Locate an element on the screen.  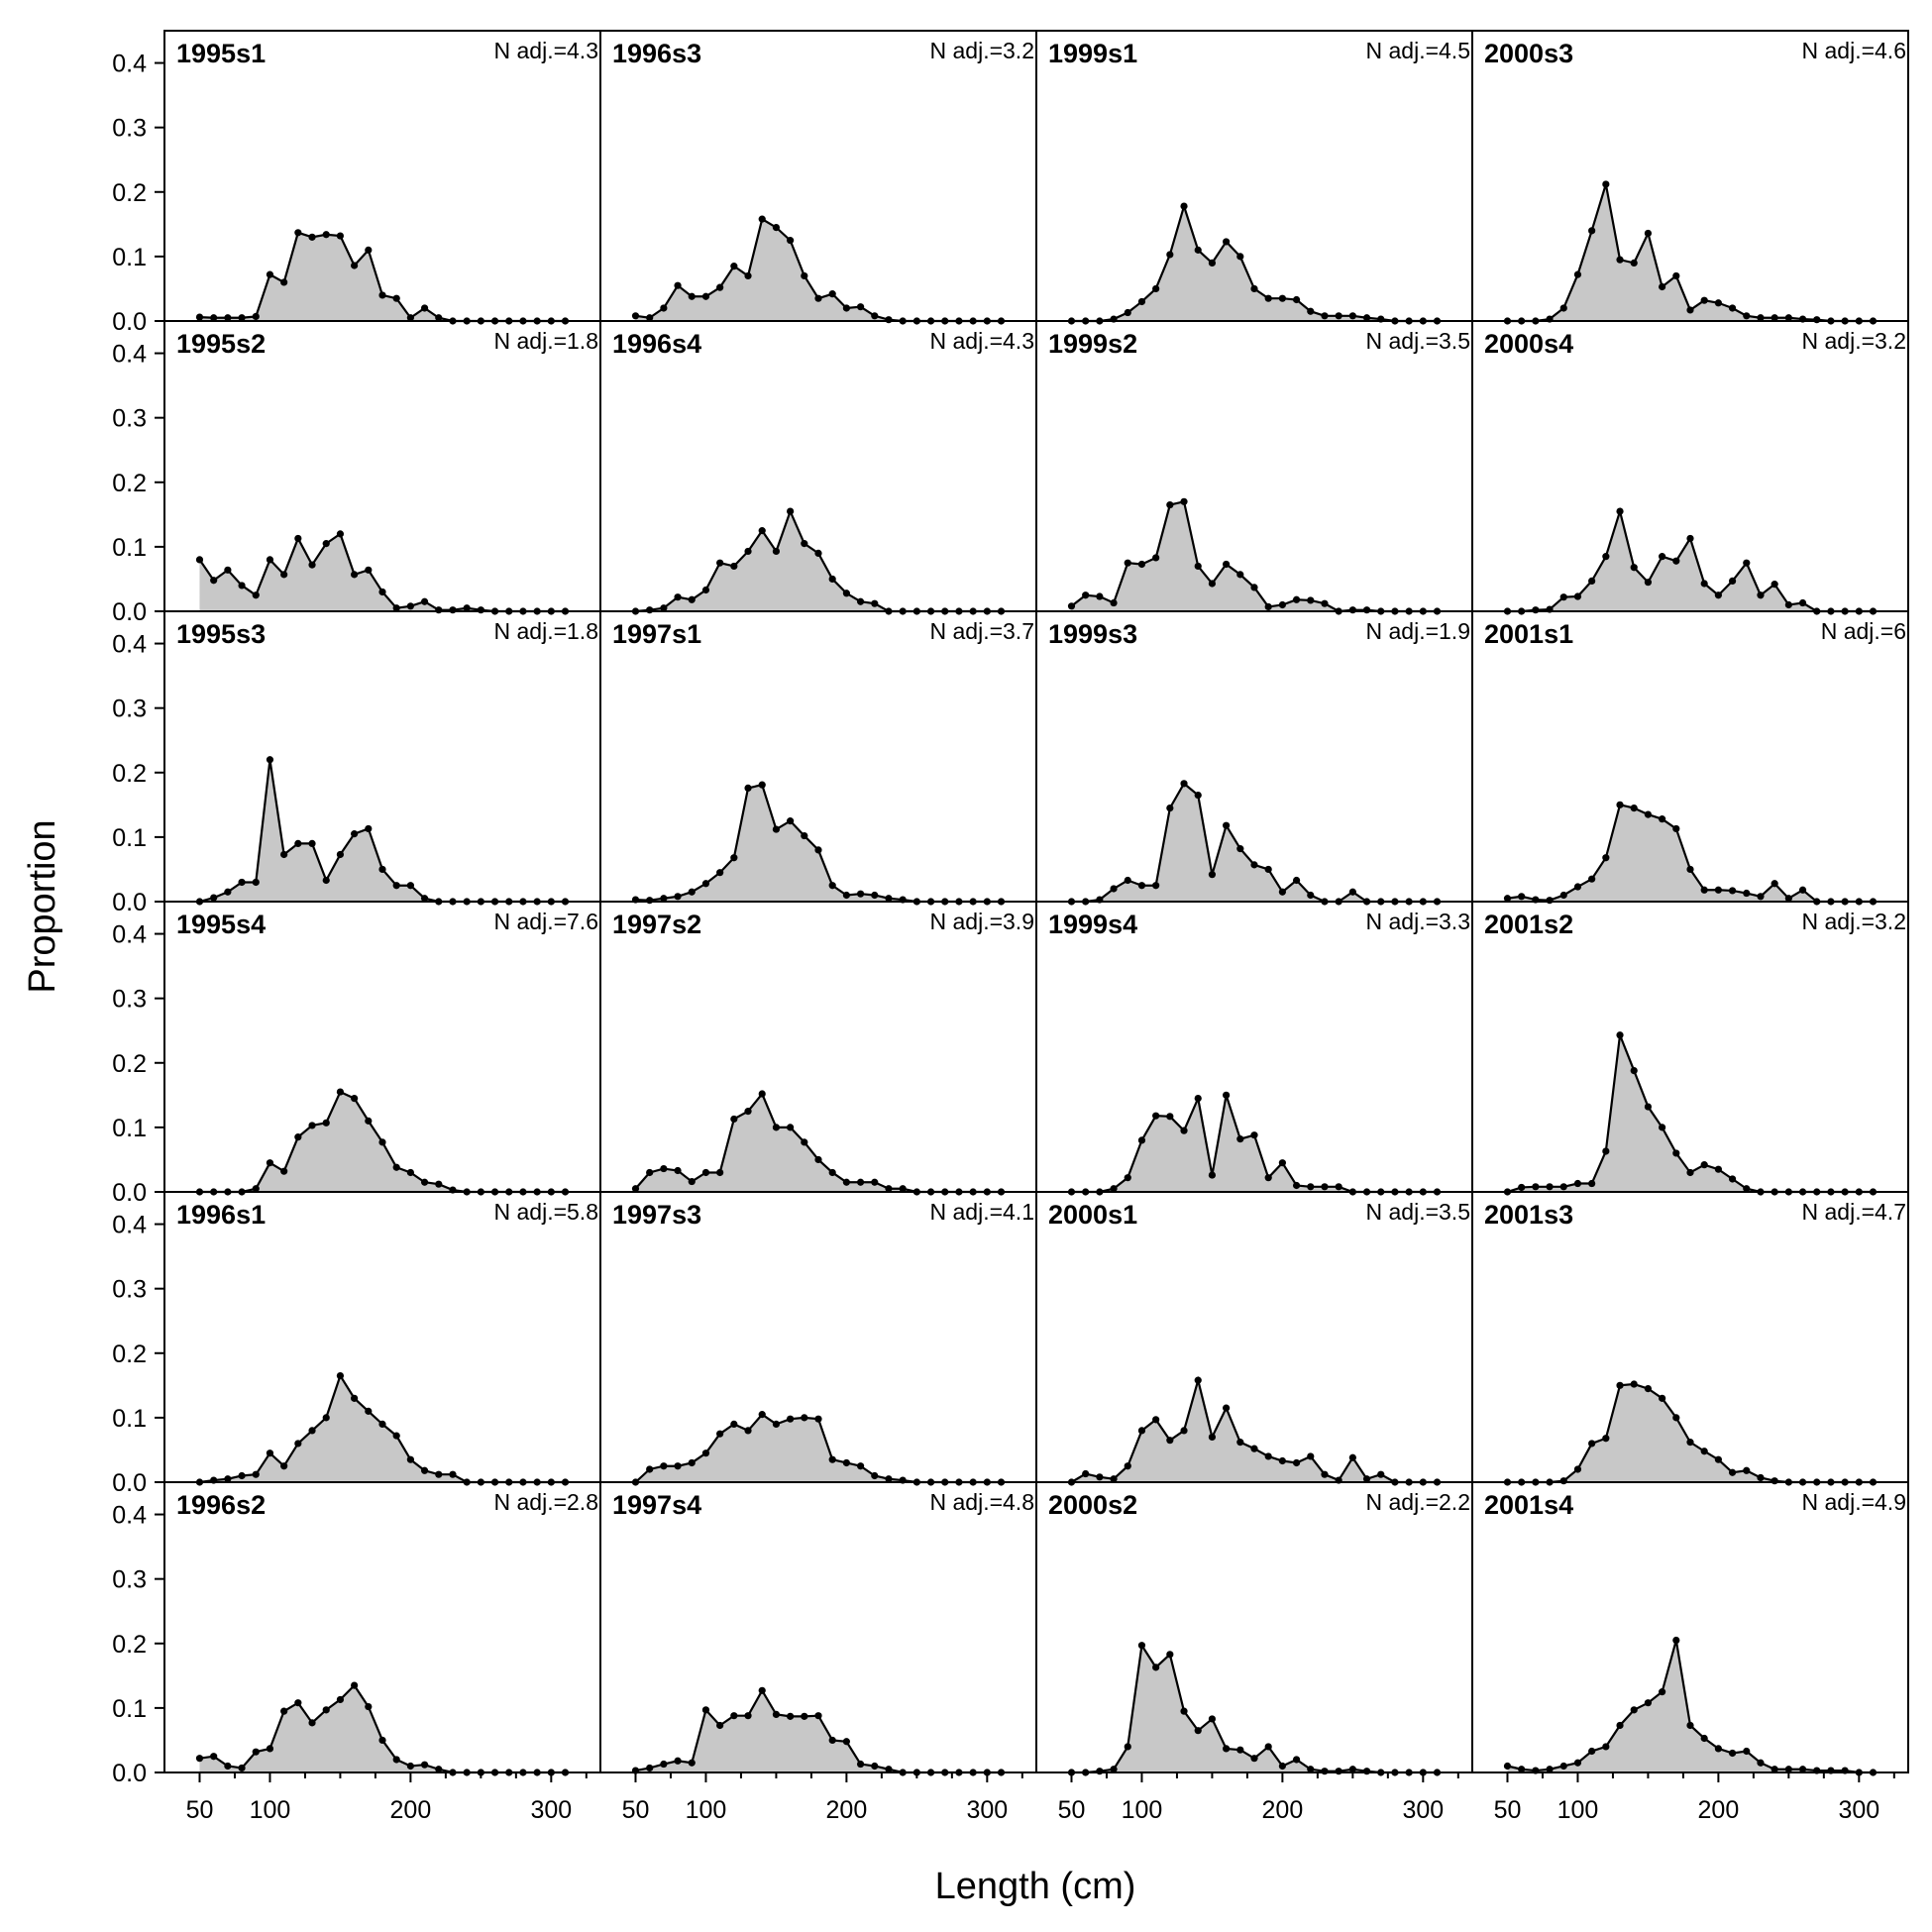
y-tick-label: 0.2 is located at coordinates (129, 774).